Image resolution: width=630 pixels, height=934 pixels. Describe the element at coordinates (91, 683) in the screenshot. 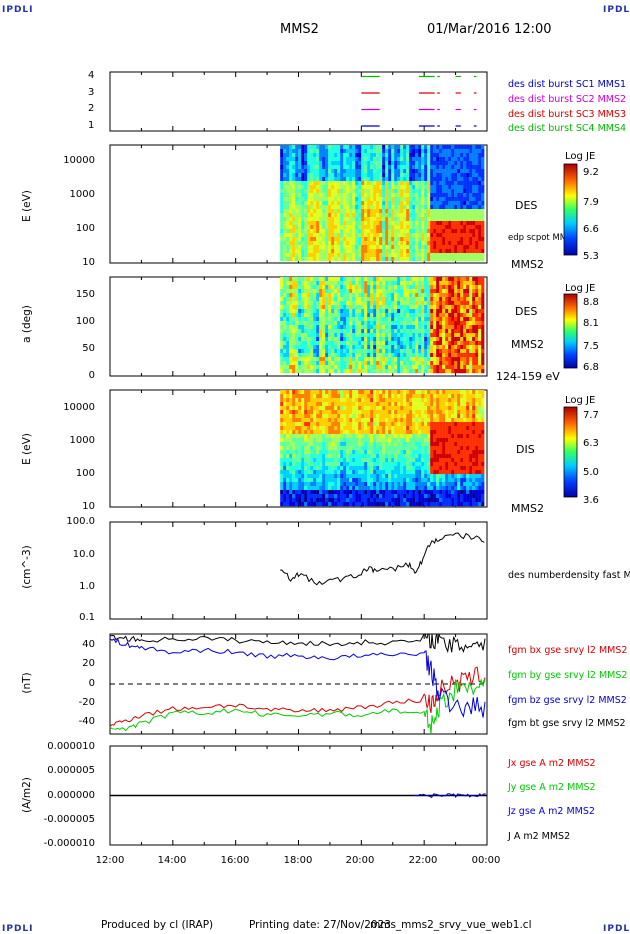

I see `ytick-fgm: 0` at that location.